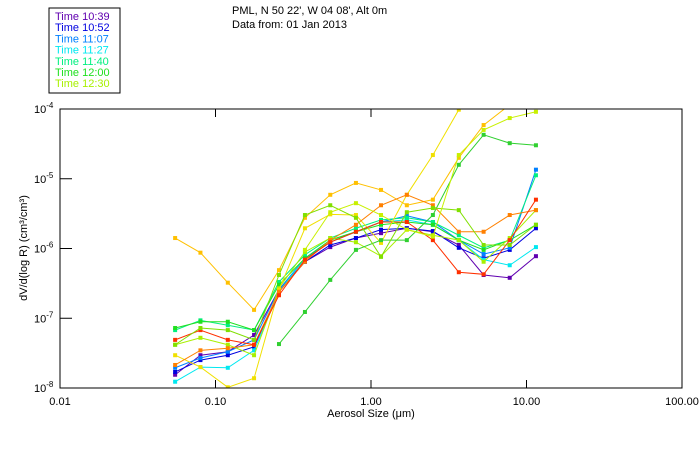 This screenshot has width=700, height=450. Describe the element at coordinates (82, 84) in the screenshot. I see `legend-entry: Time 12:30` at that location.